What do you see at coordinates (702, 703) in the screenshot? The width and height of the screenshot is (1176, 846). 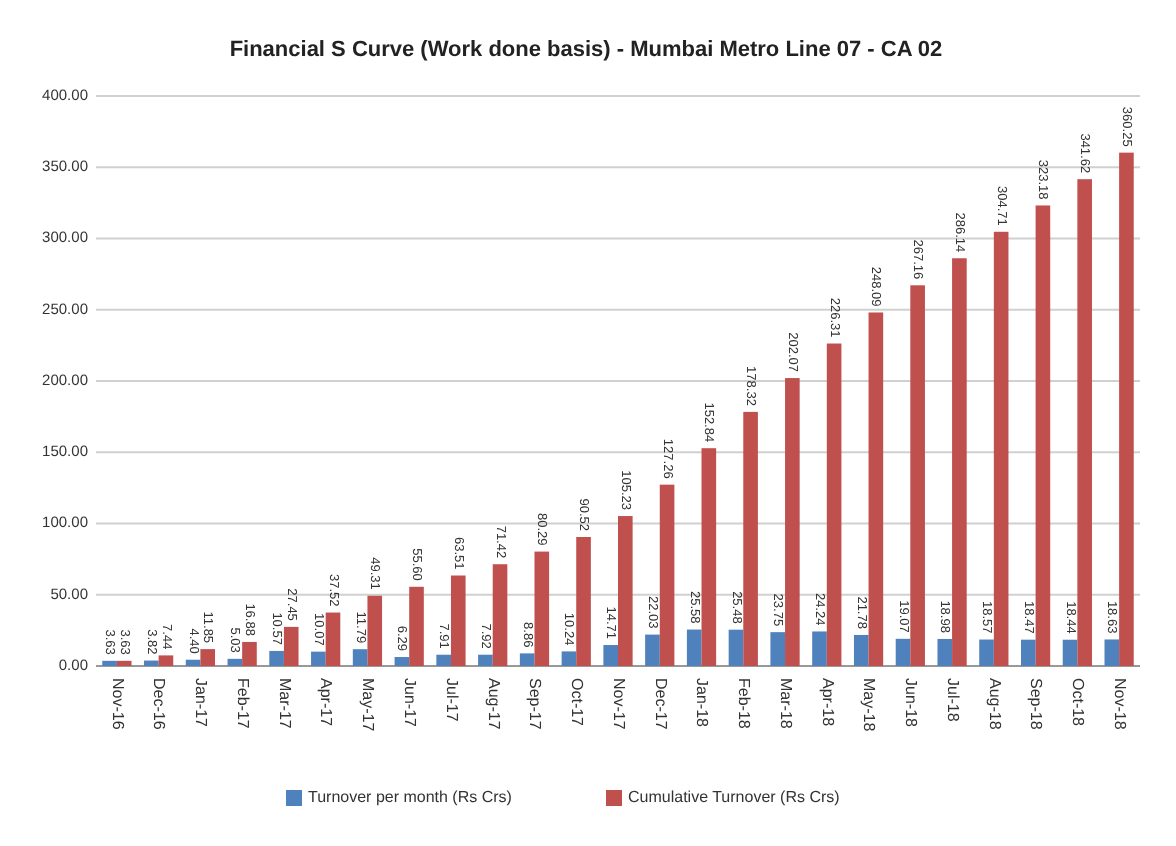 I see `x-tick-label: Jan-18` at bounding box center [702, 703].